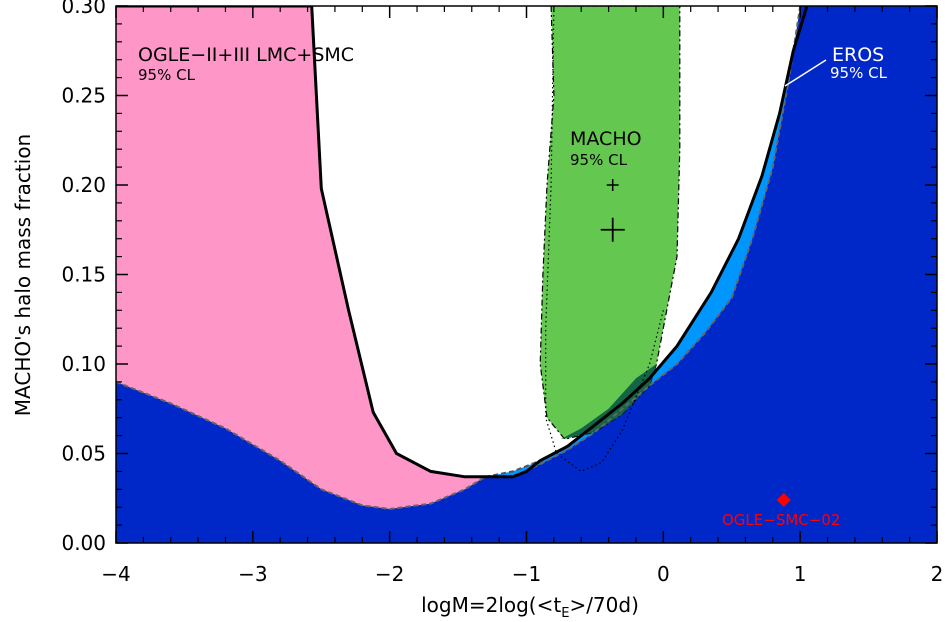 This screenshot has width=948, height=622. Describe the element at coordinates (252, 574) in the screenshot. I see `x-tick-label: −3` at that location.